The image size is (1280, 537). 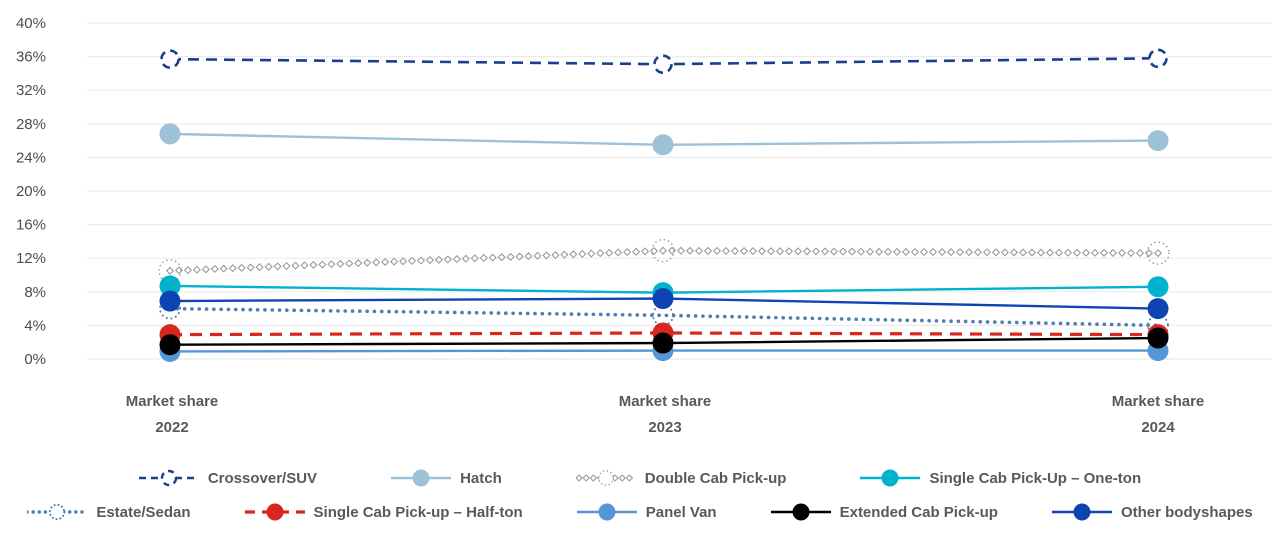 I want to click on legend-item-panel-van: Panel Van, so click(x=646, y=512).